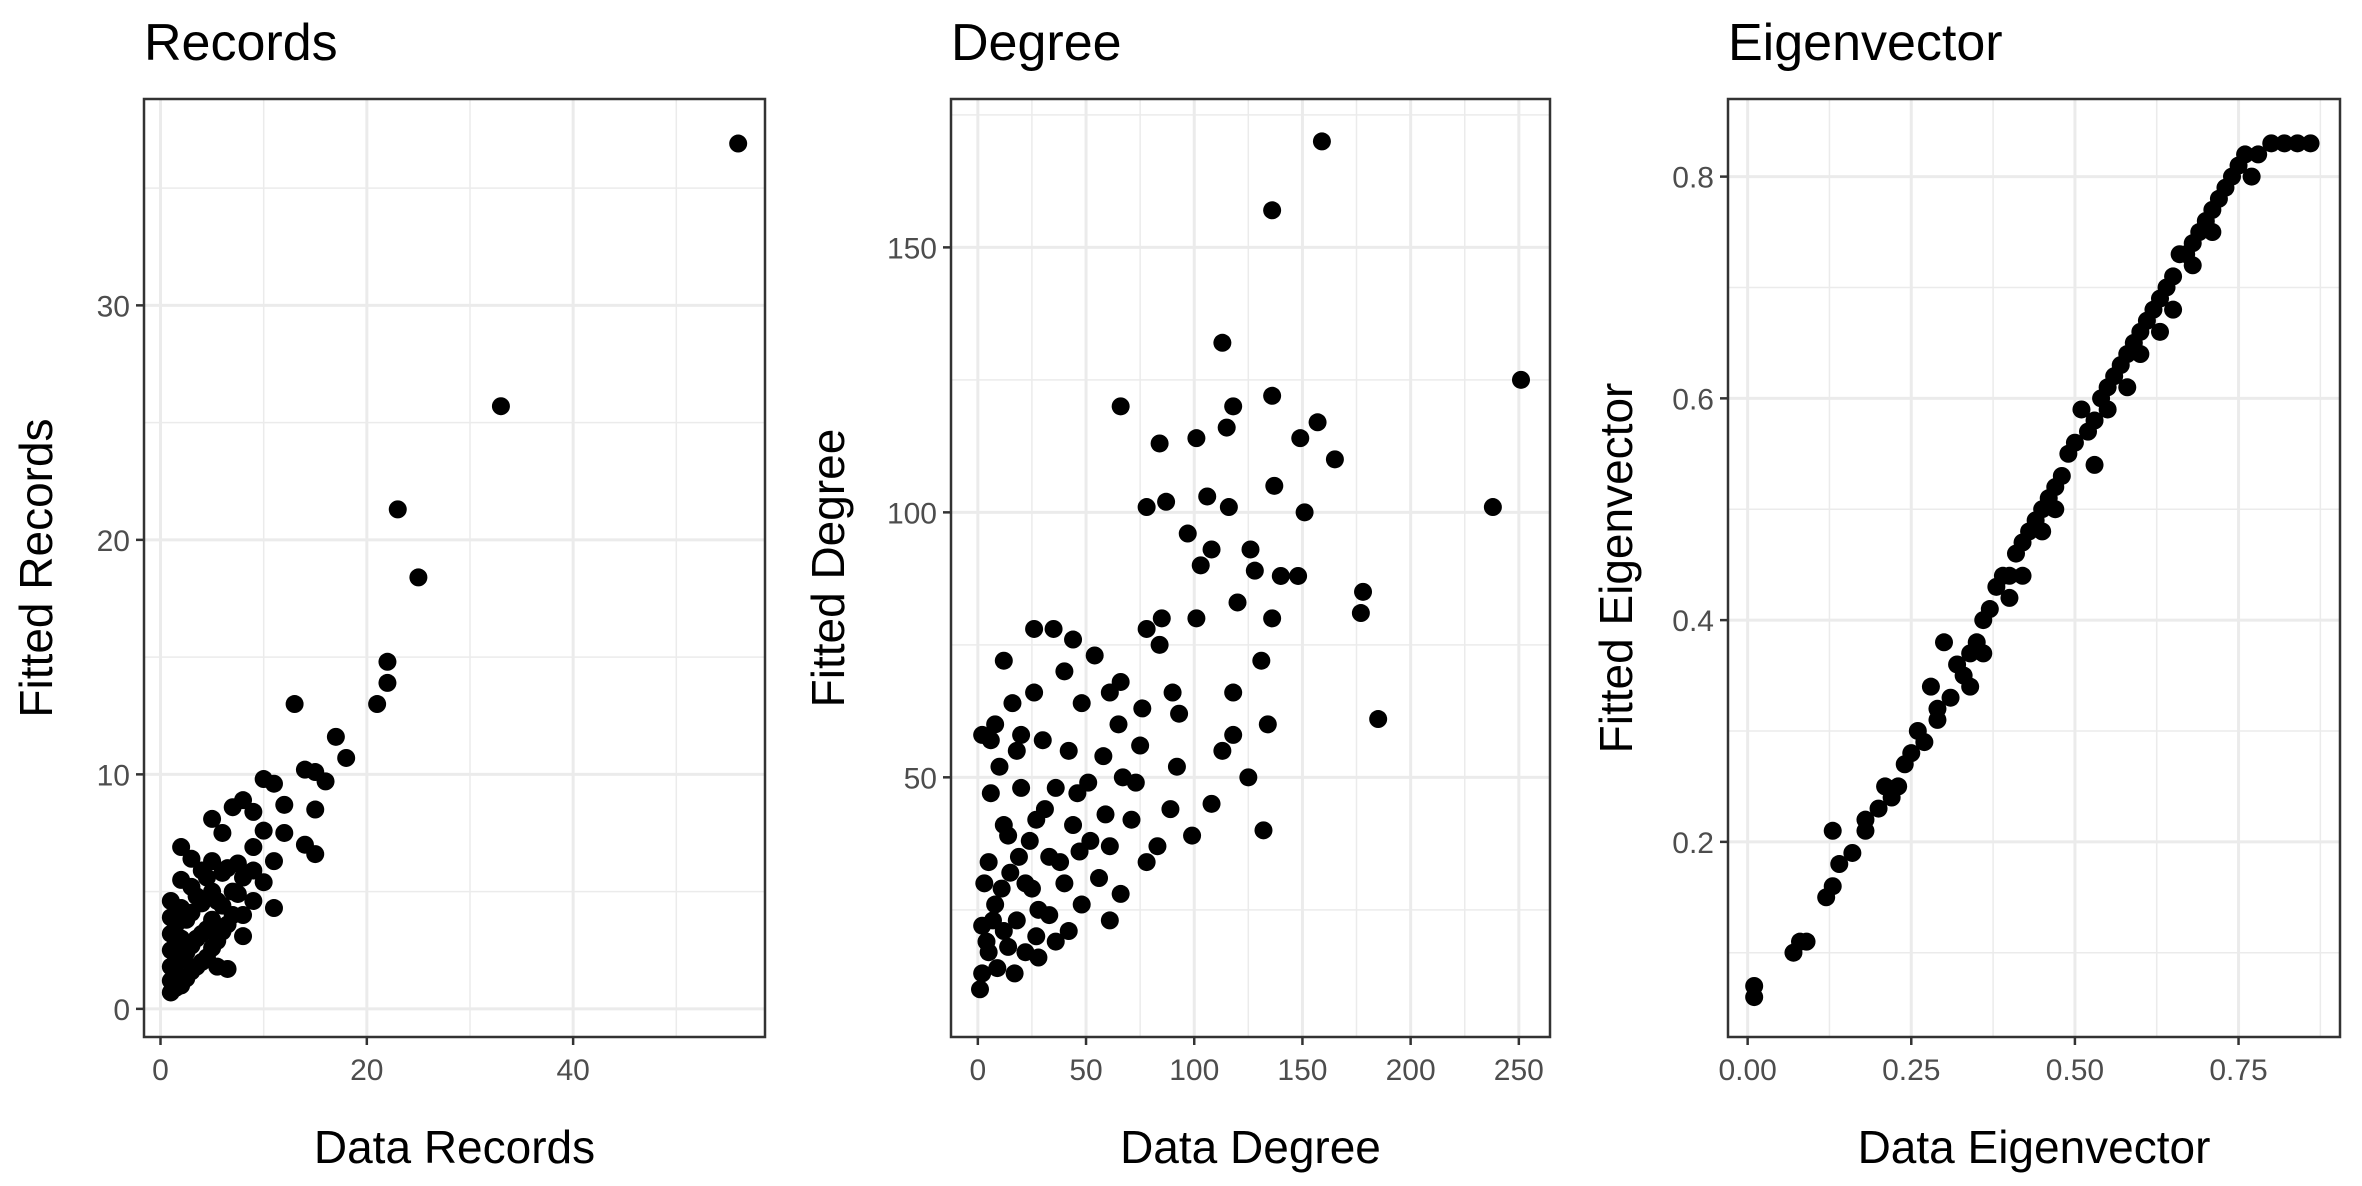 The height and width of the screenshot is (1186, 2362). What do you see at coordinates (1747, 1070) in the screenshot?
I see `x-tick-label: 0.00` at bounding box center [1747, 1070].